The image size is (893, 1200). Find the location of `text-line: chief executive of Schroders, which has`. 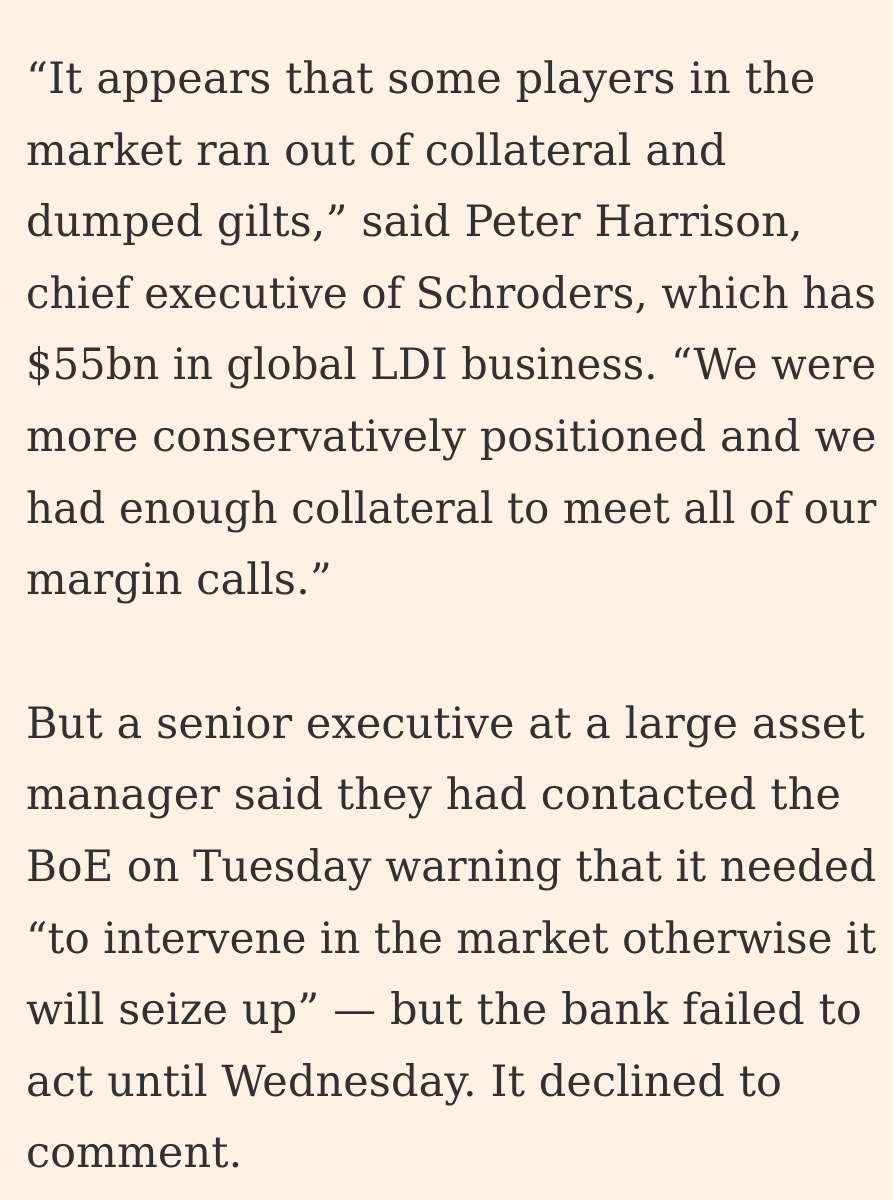

text-line: chief executive of Schroders, which has is located at coordinates (451, 293).